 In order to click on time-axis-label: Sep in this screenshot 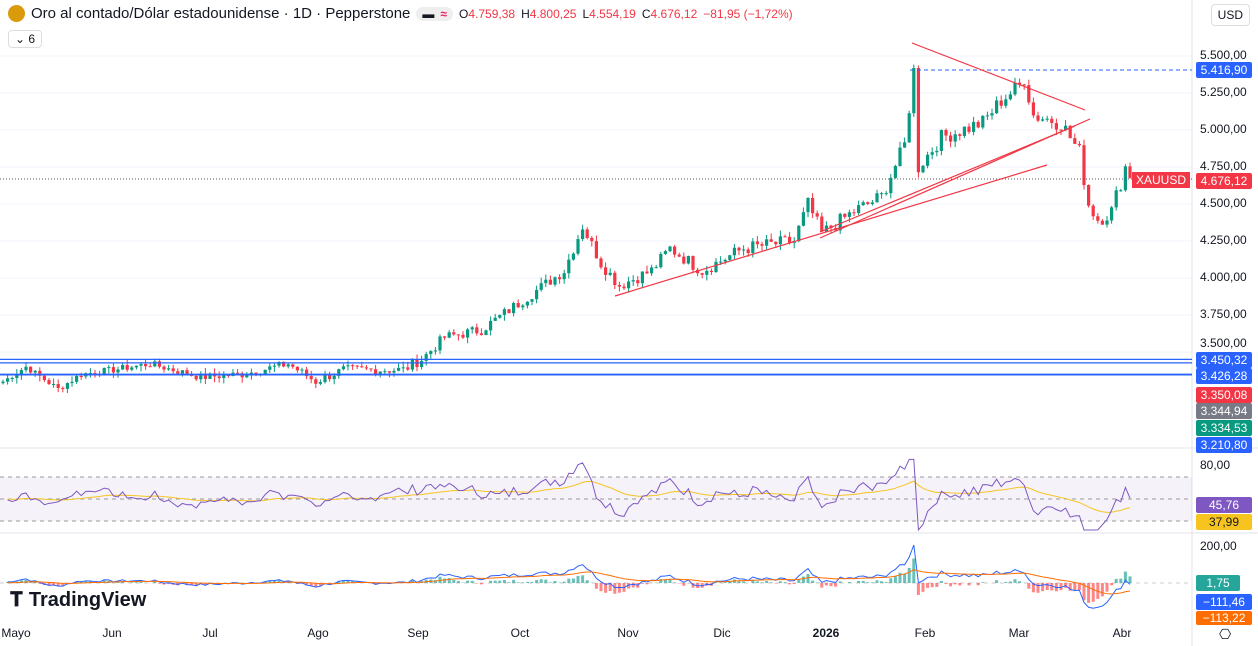, I will do `click(418, 633)`.